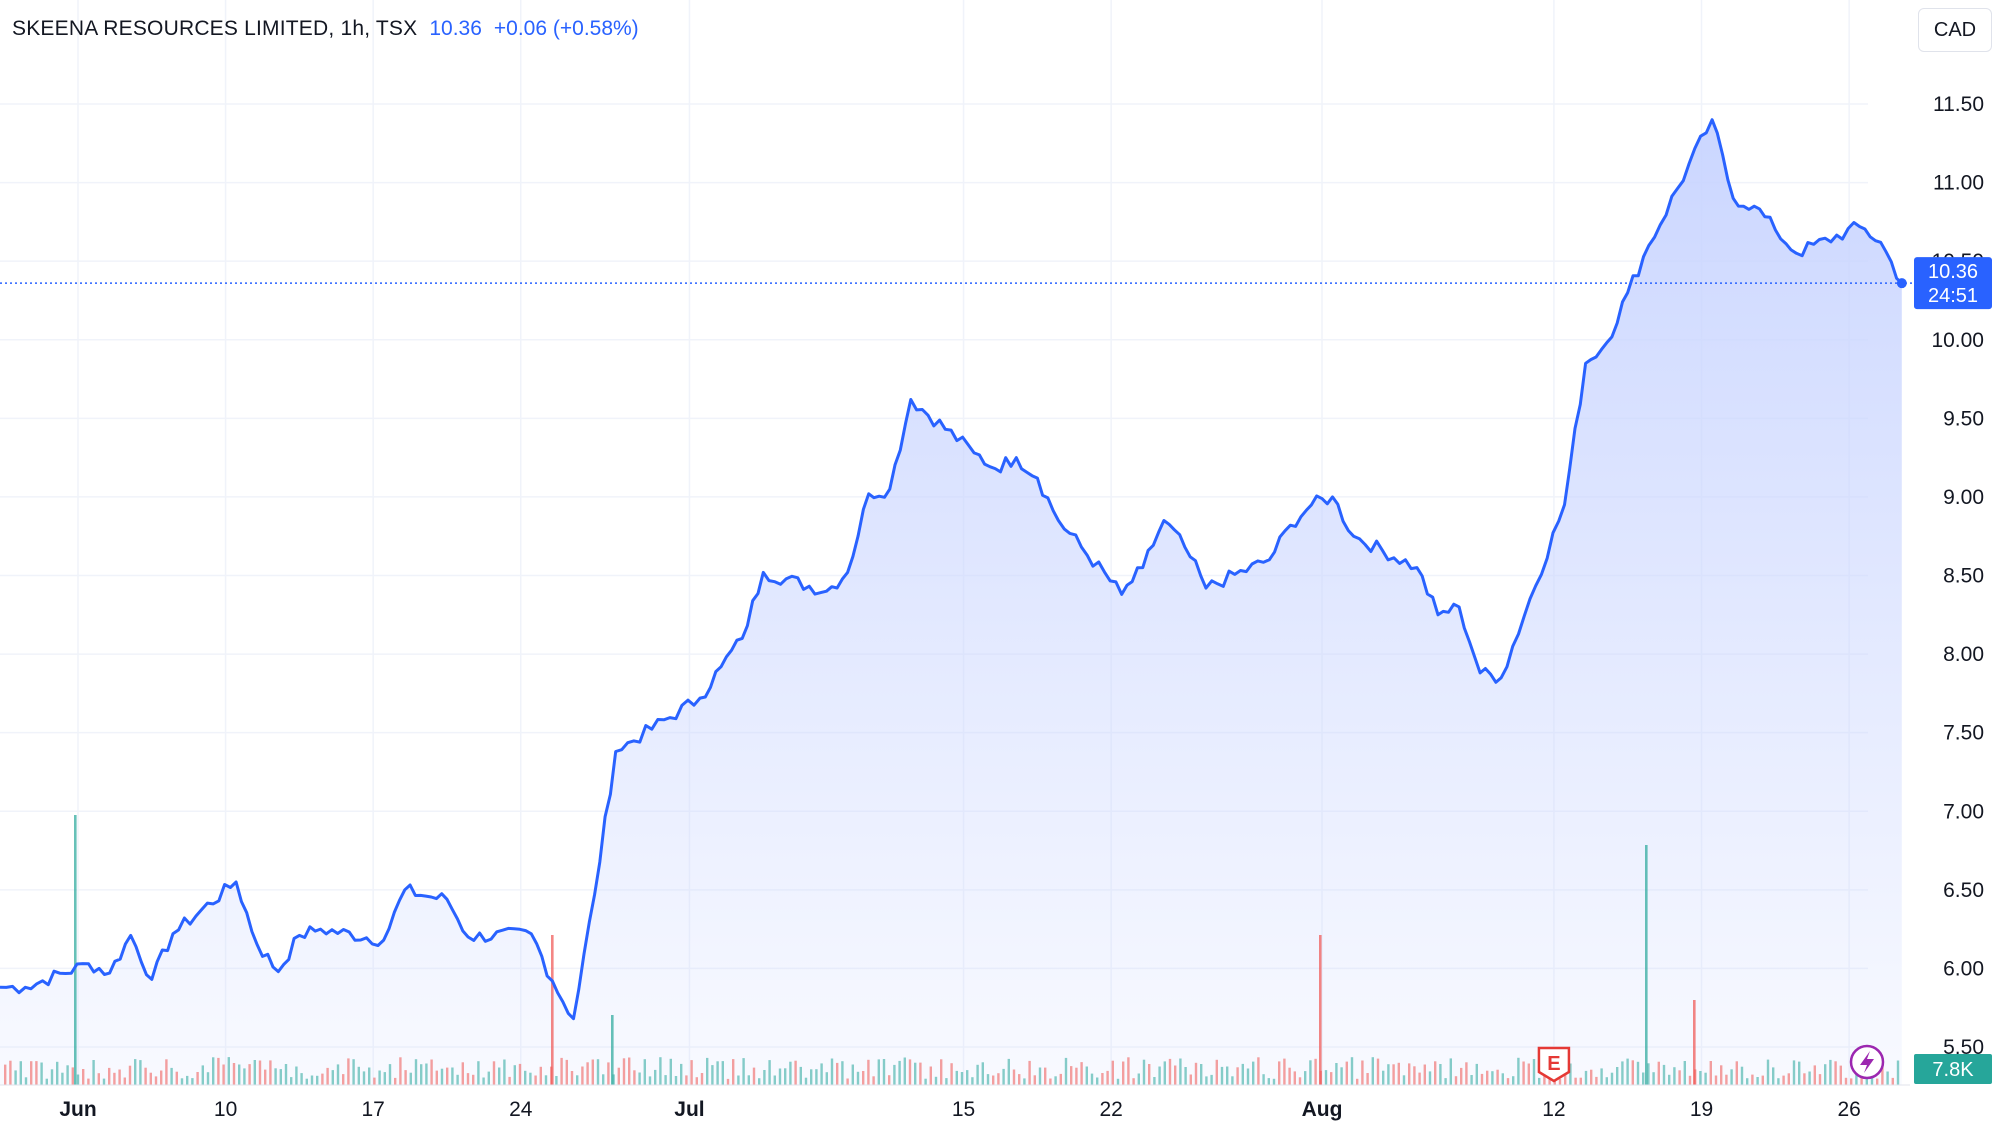  I want to click on flash-icon, so click(1867, 1062).